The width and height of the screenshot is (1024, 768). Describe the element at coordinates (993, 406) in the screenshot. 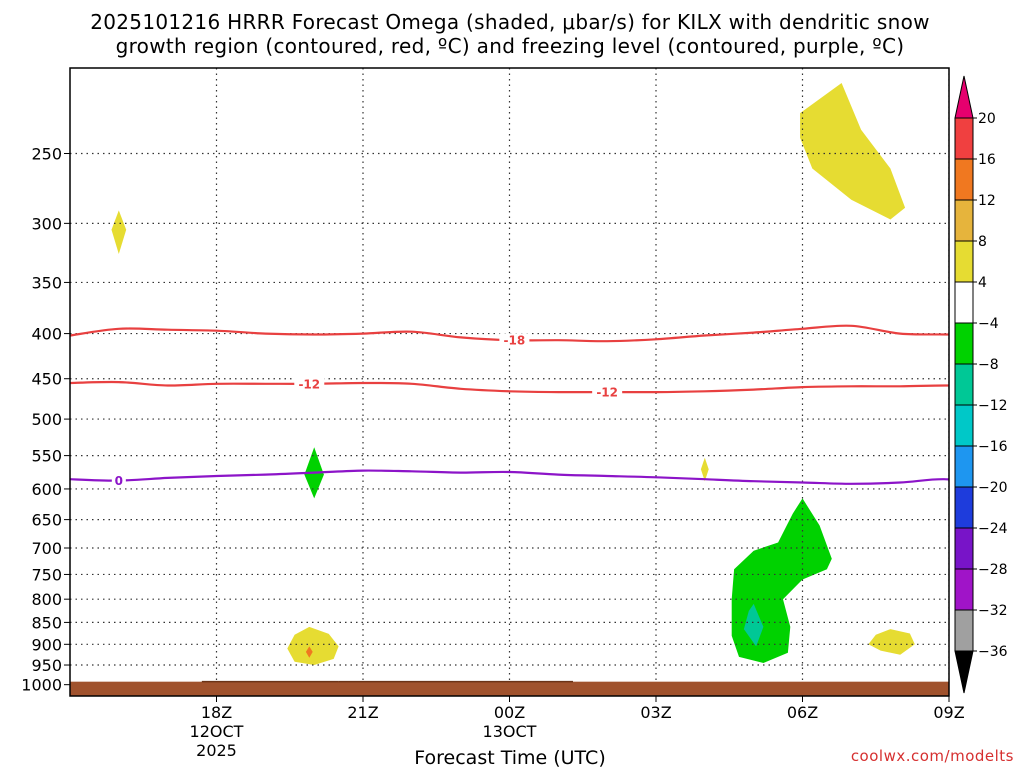

I see `colorbar-label-7: −12` at that location.